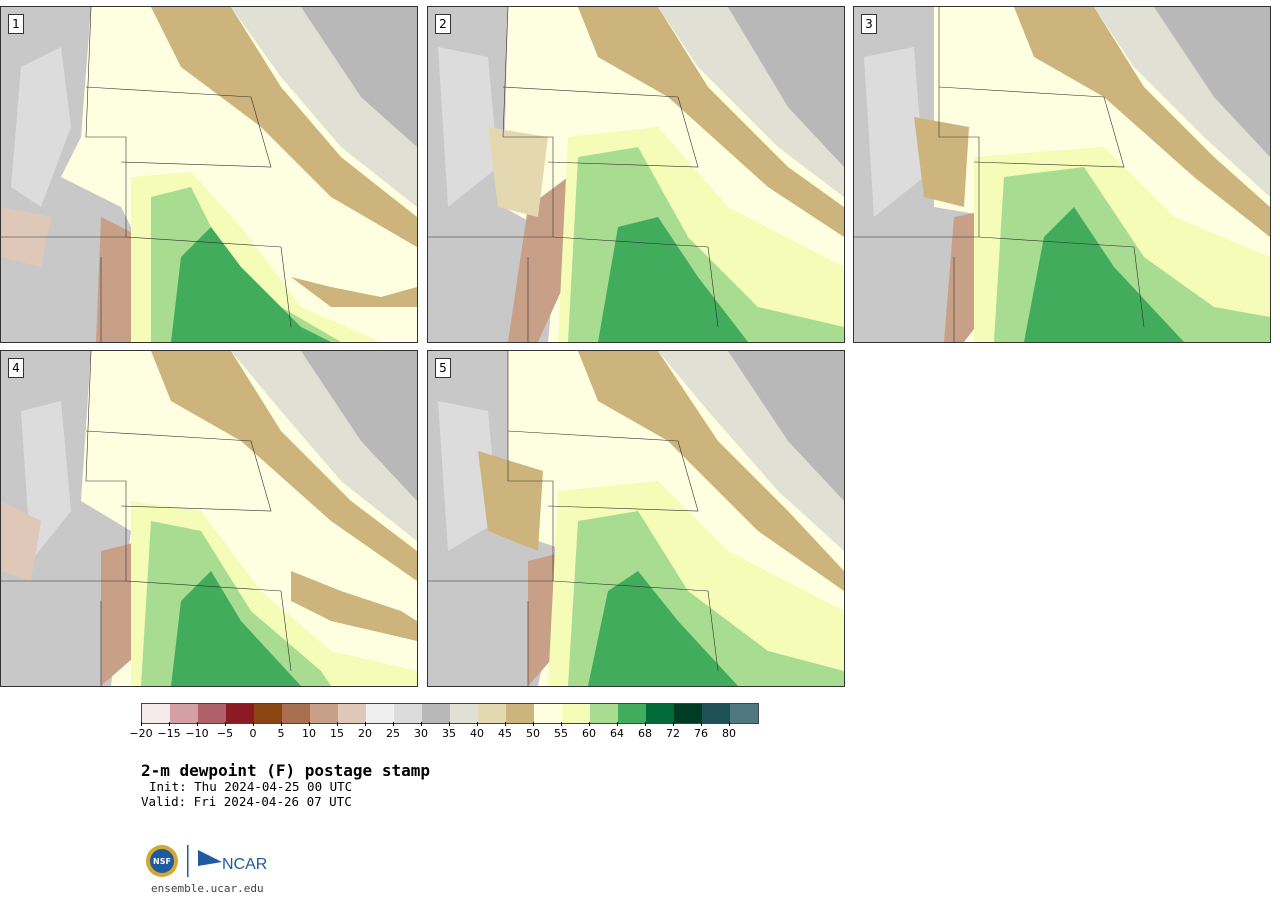  I want to click on valid-time: Valid: Fri 2024-04-26 07 UTC, so click(246, 801).